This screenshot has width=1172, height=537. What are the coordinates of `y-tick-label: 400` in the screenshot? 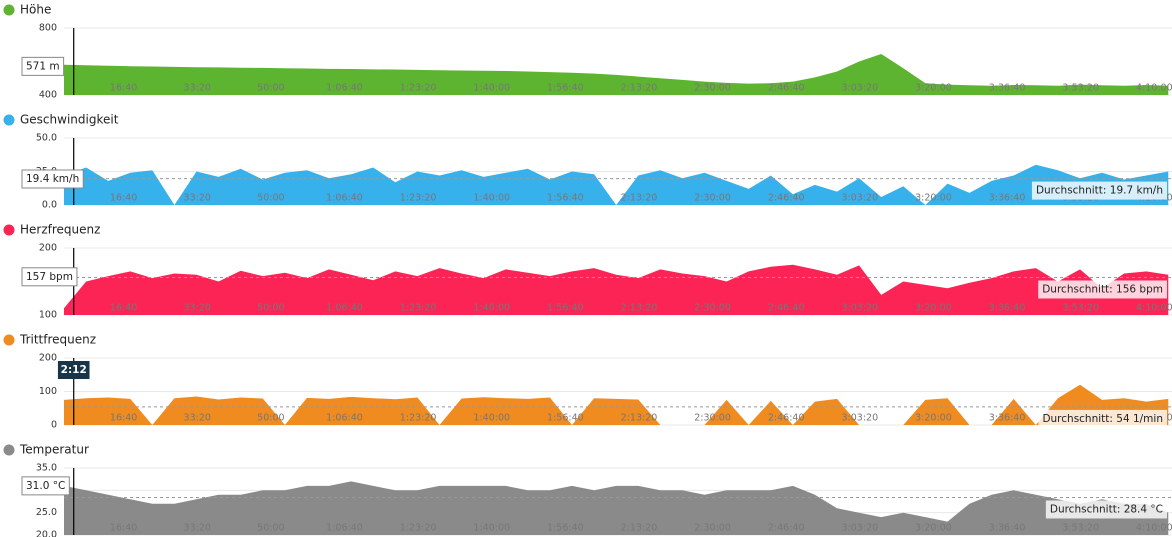 It's located at (48, 95).